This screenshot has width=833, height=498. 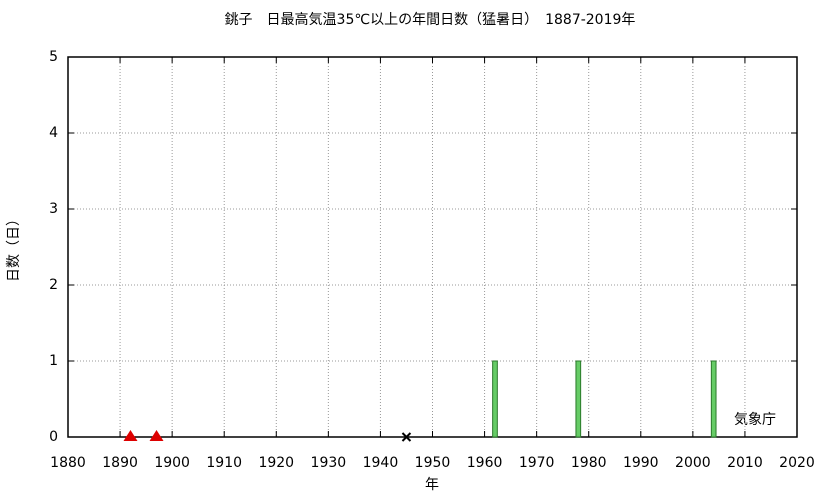 What do you see at coordinates (797, 463) in the screenshot?
I see `x-tick-label: 2020` at bounding box center [797, 463].